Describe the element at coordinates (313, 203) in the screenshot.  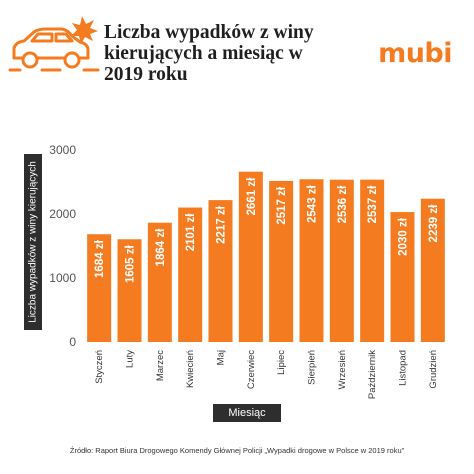
I see `bar-value-label: 2543 zł` at that location.